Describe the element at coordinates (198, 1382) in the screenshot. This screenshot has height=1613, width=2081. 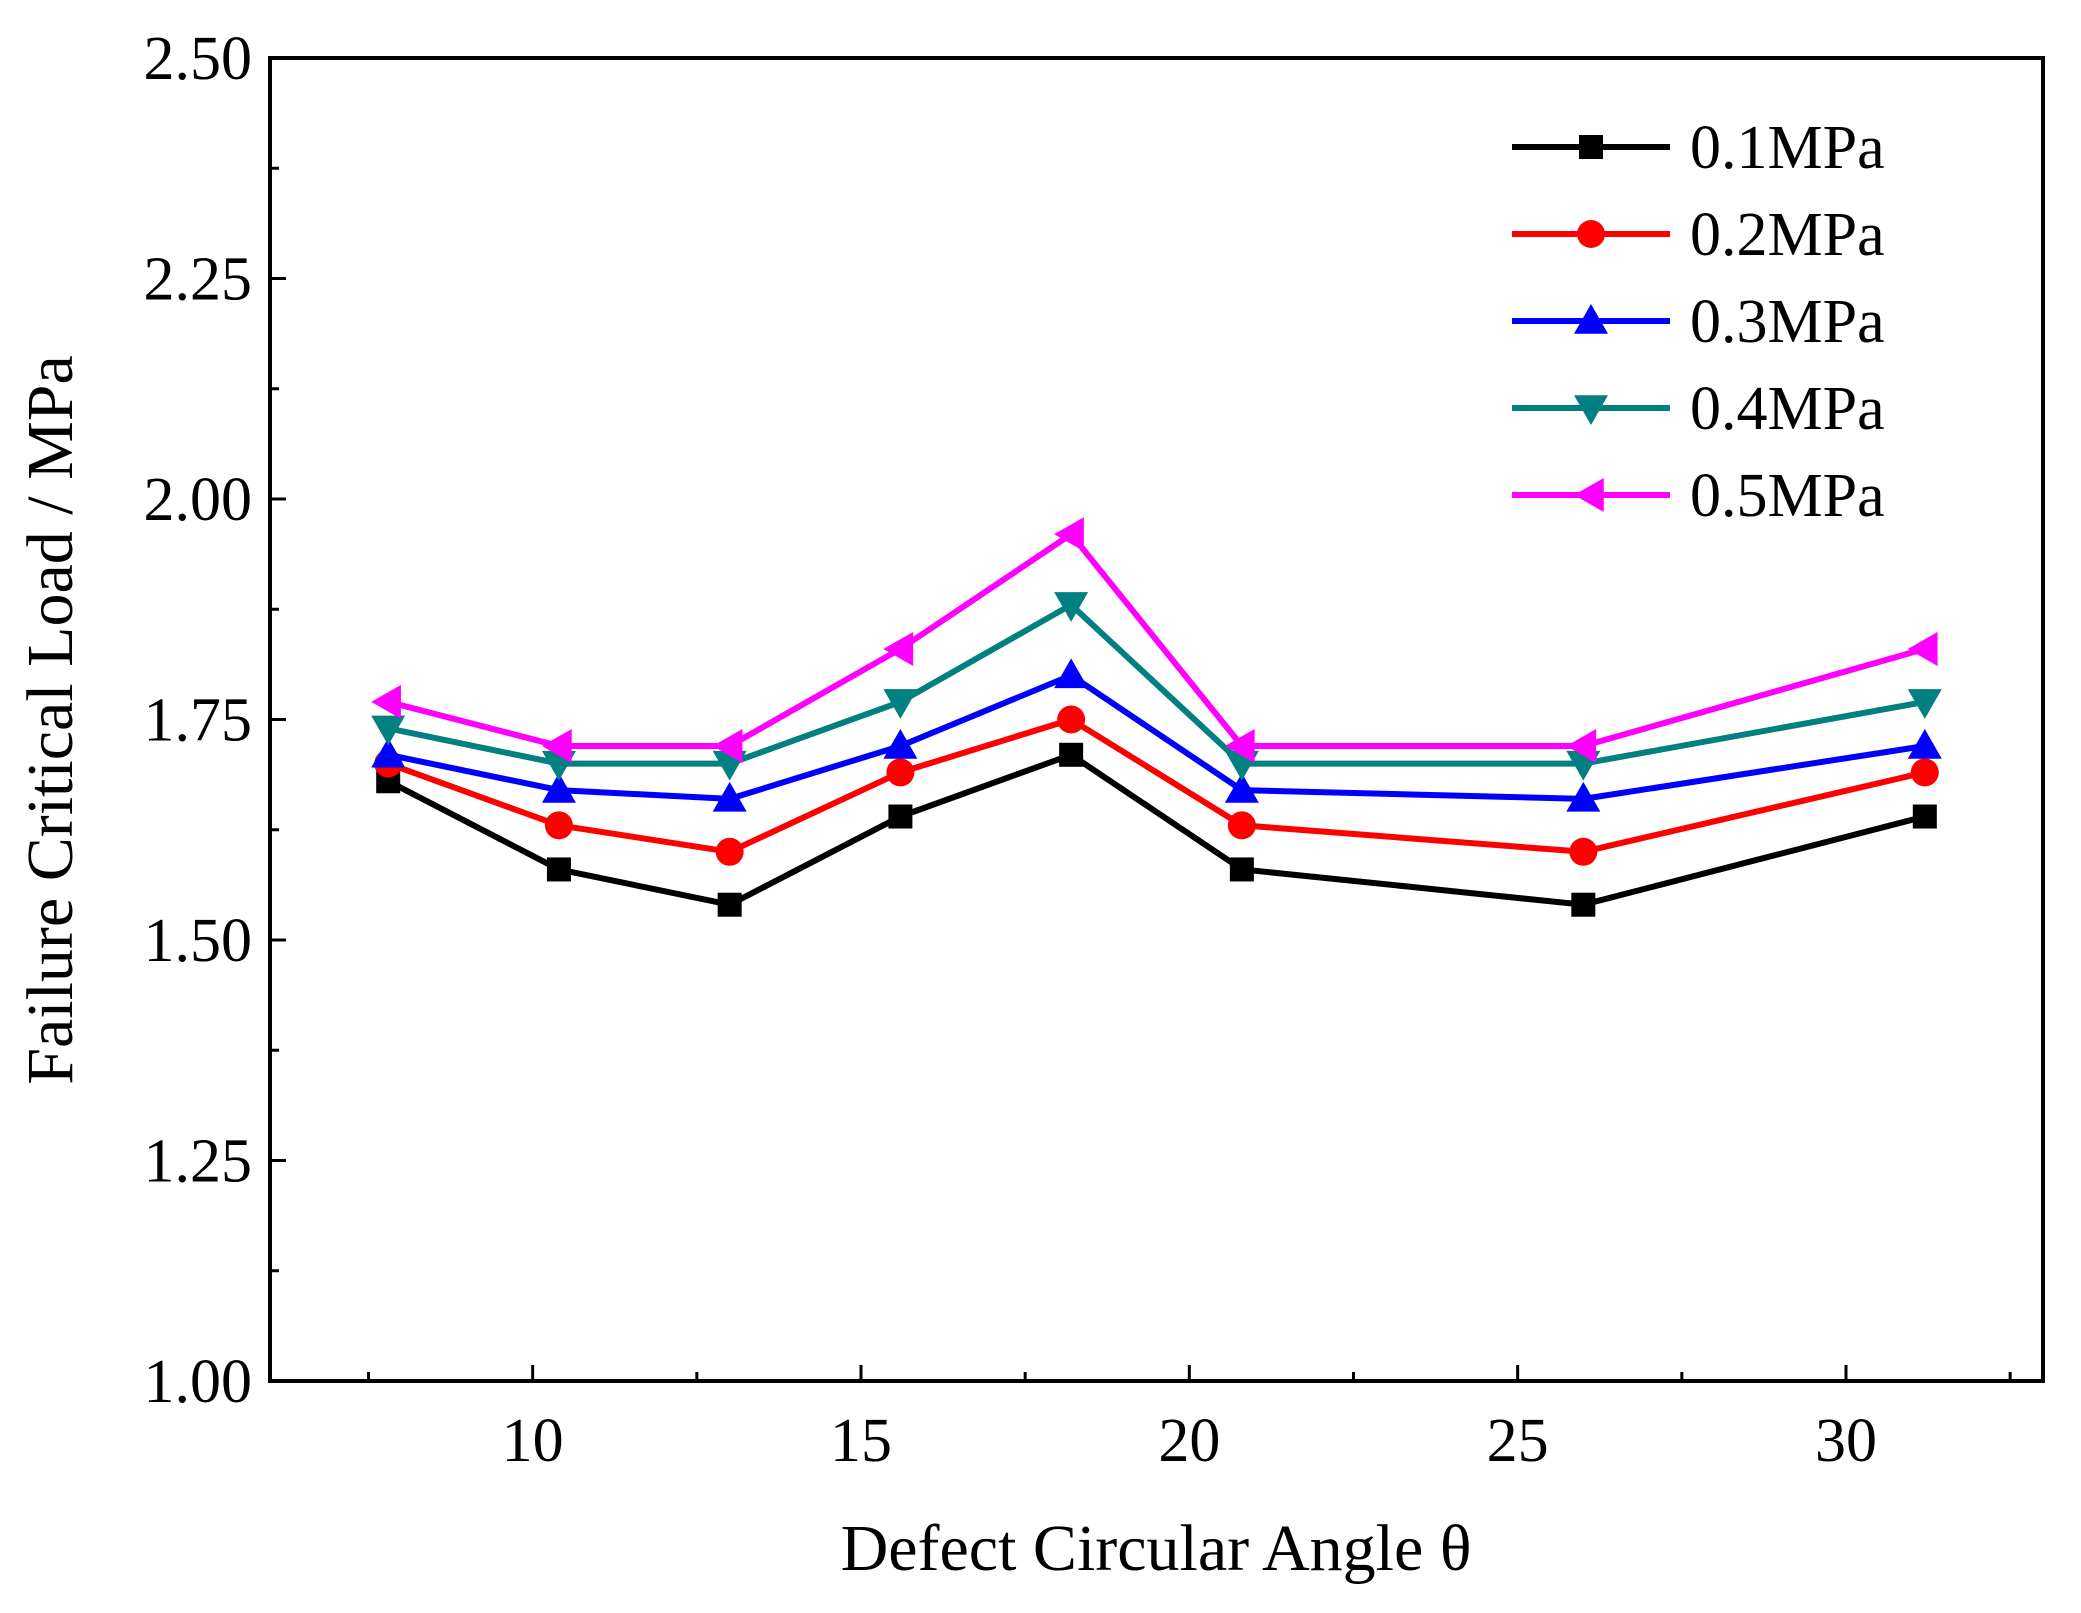
I see `y-tick-label: 1.00` at that location.